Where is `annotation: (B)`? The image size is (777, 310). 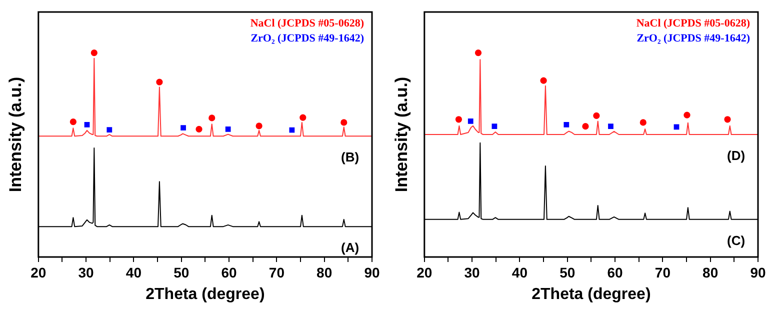 annotation: (B) is located at coordinates (350, 157).